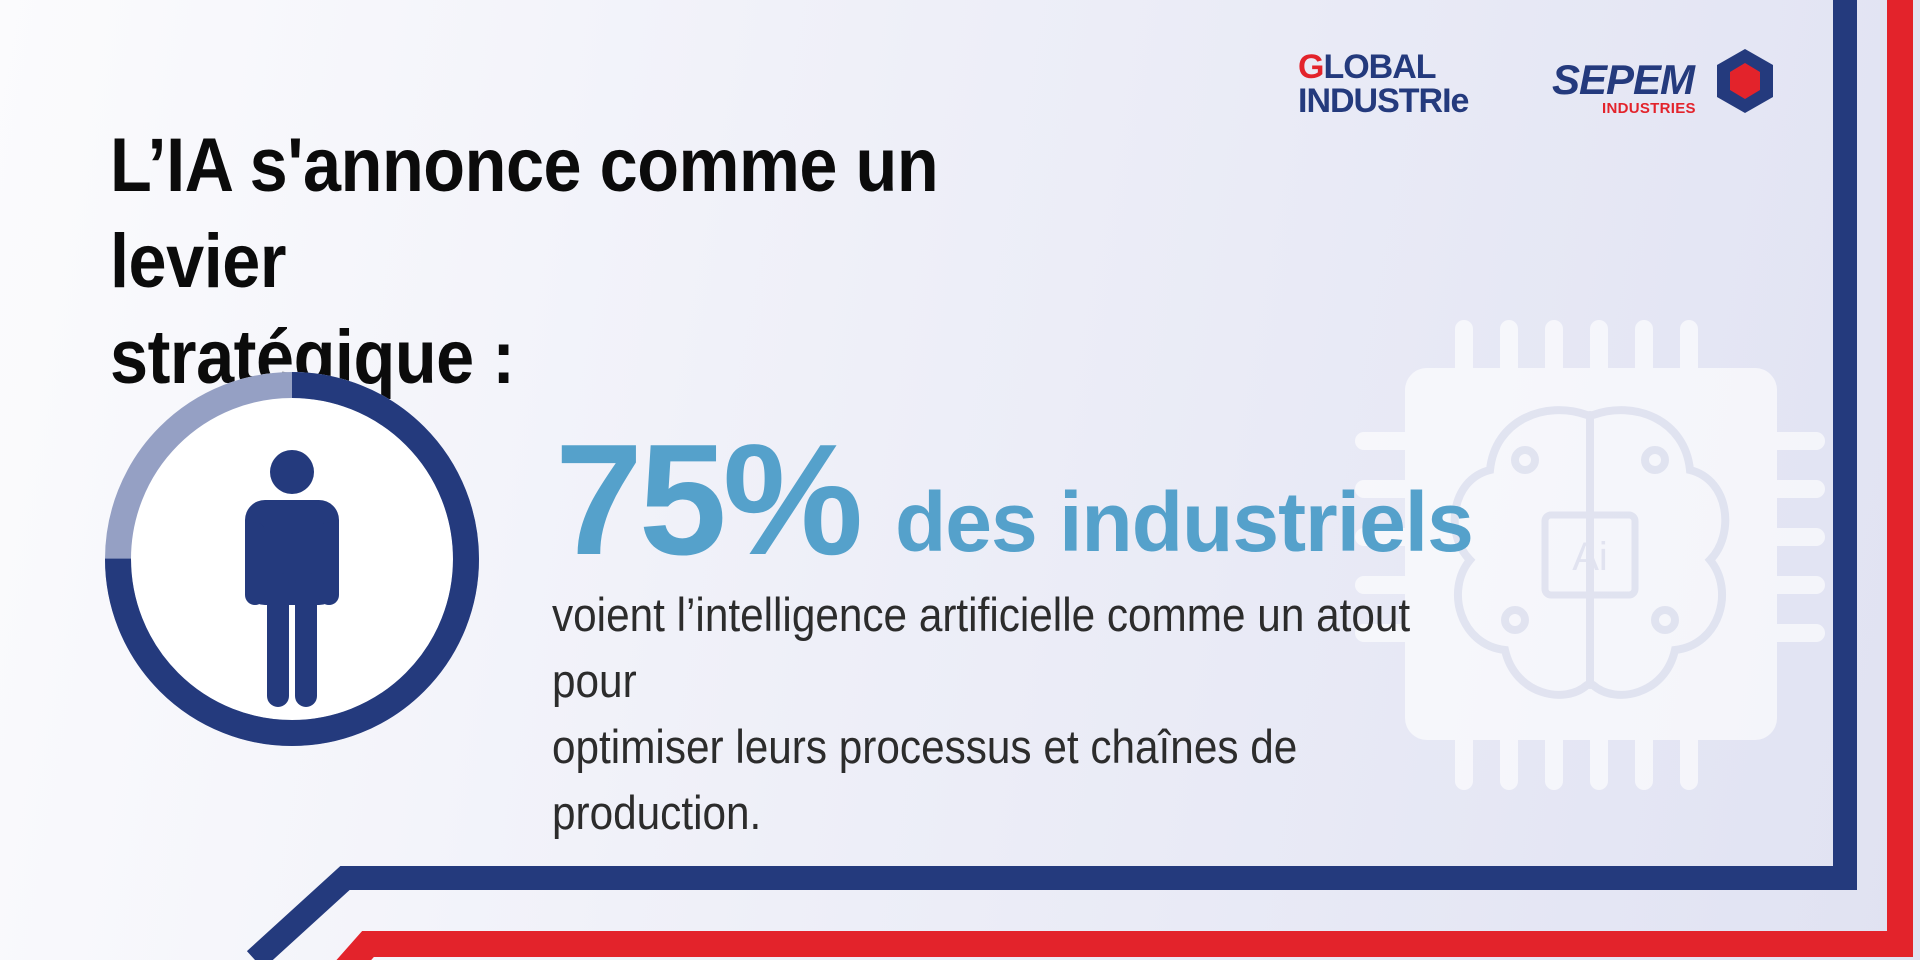 This screenshot has width=1920, height=960. I want to click on ai-chip-label: Ai, so click(1590, 557).